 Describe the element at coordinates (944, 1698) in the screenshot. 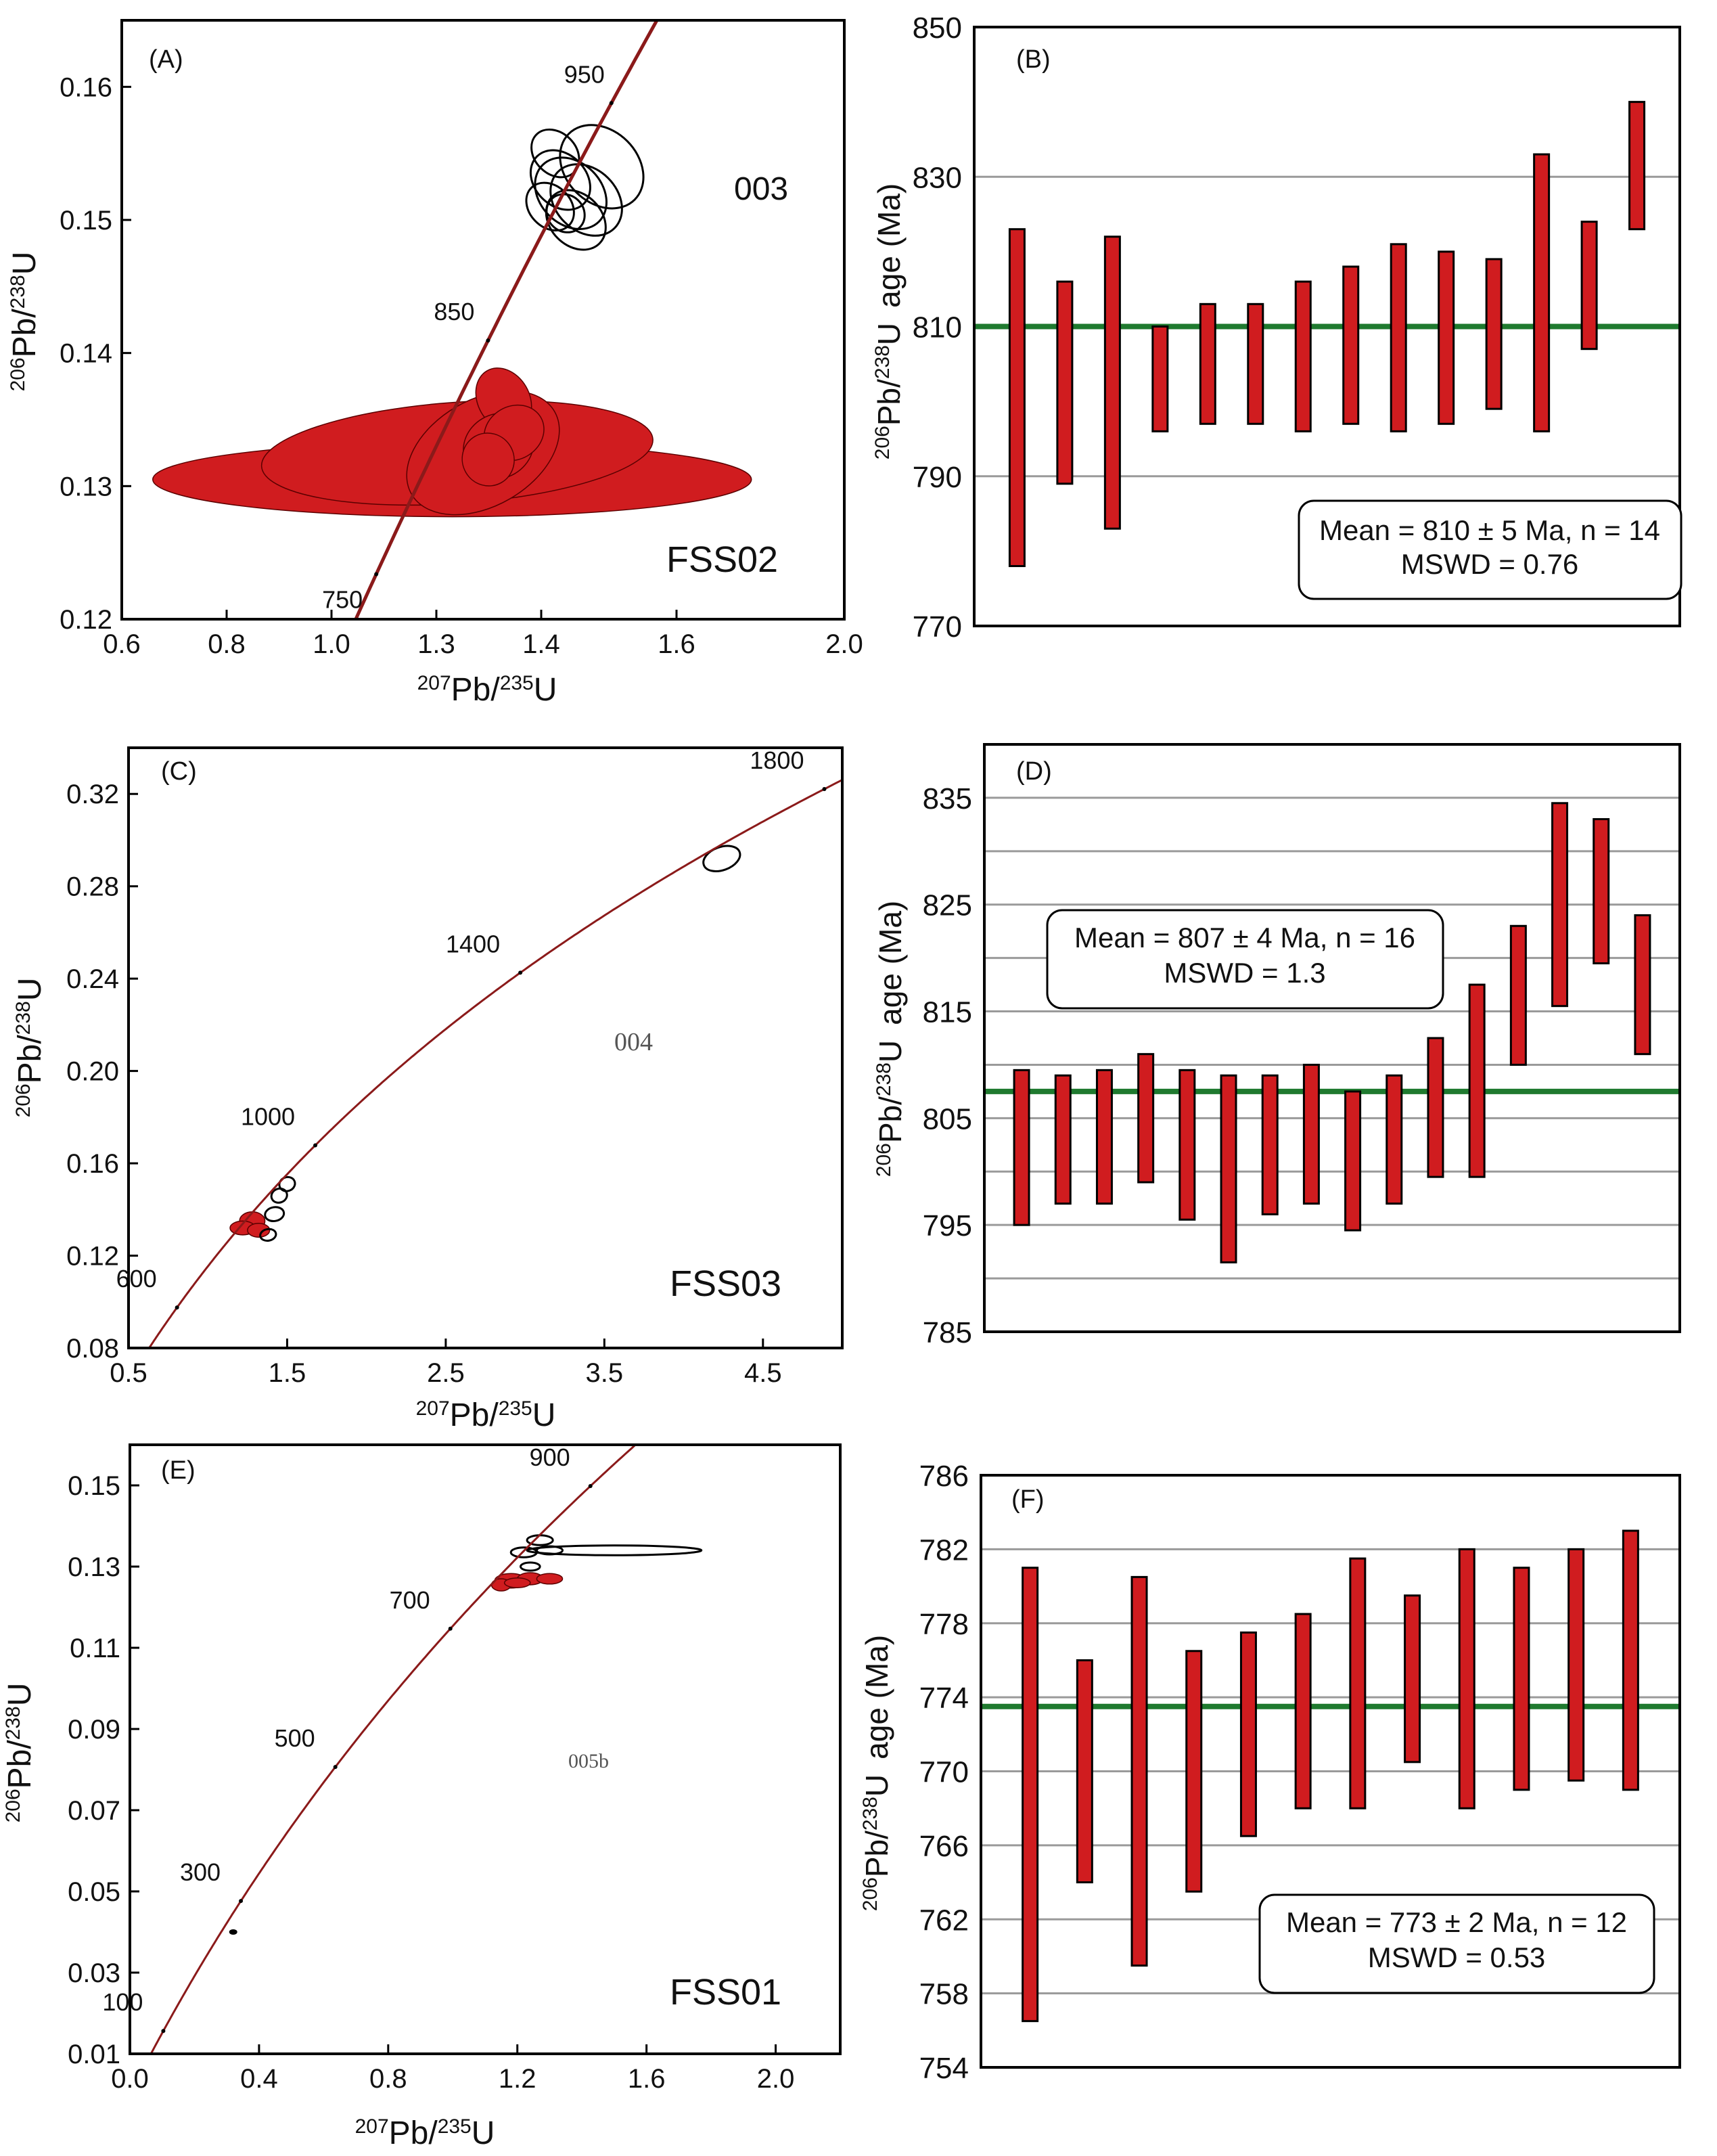

I see `y-tick-label: 774` at that location.